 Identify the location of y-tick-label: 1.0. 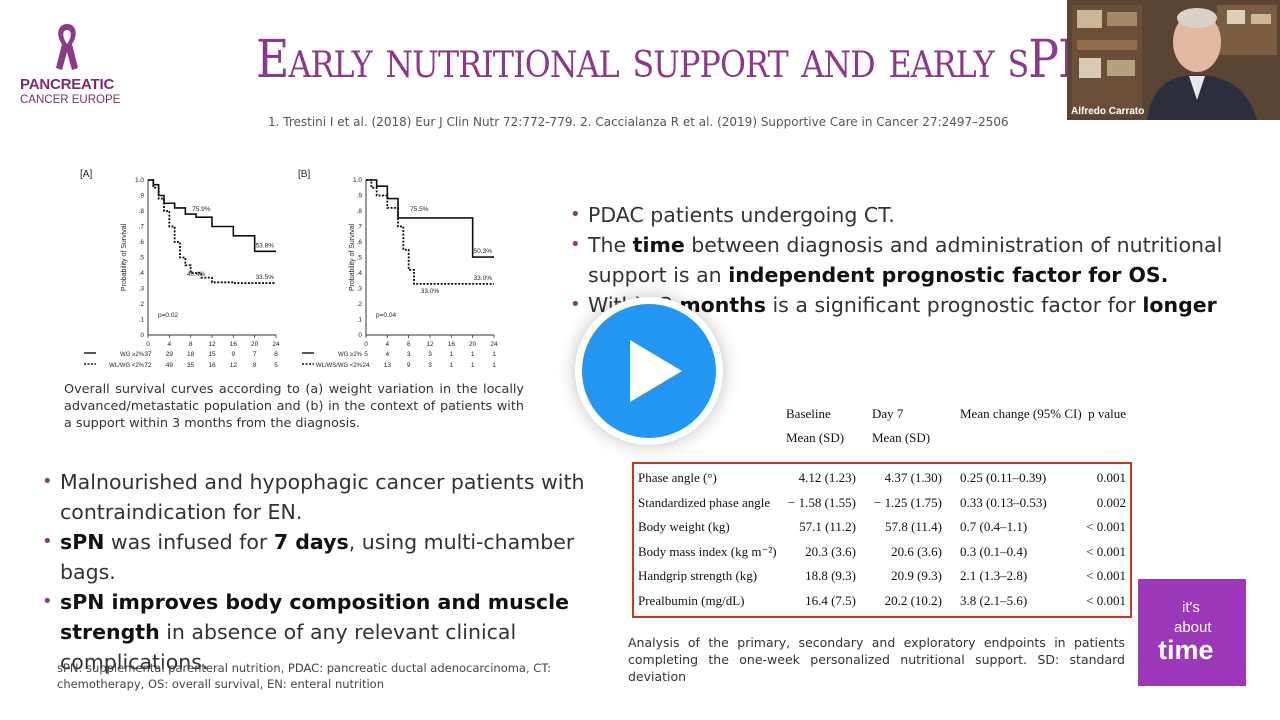
(139, 180).